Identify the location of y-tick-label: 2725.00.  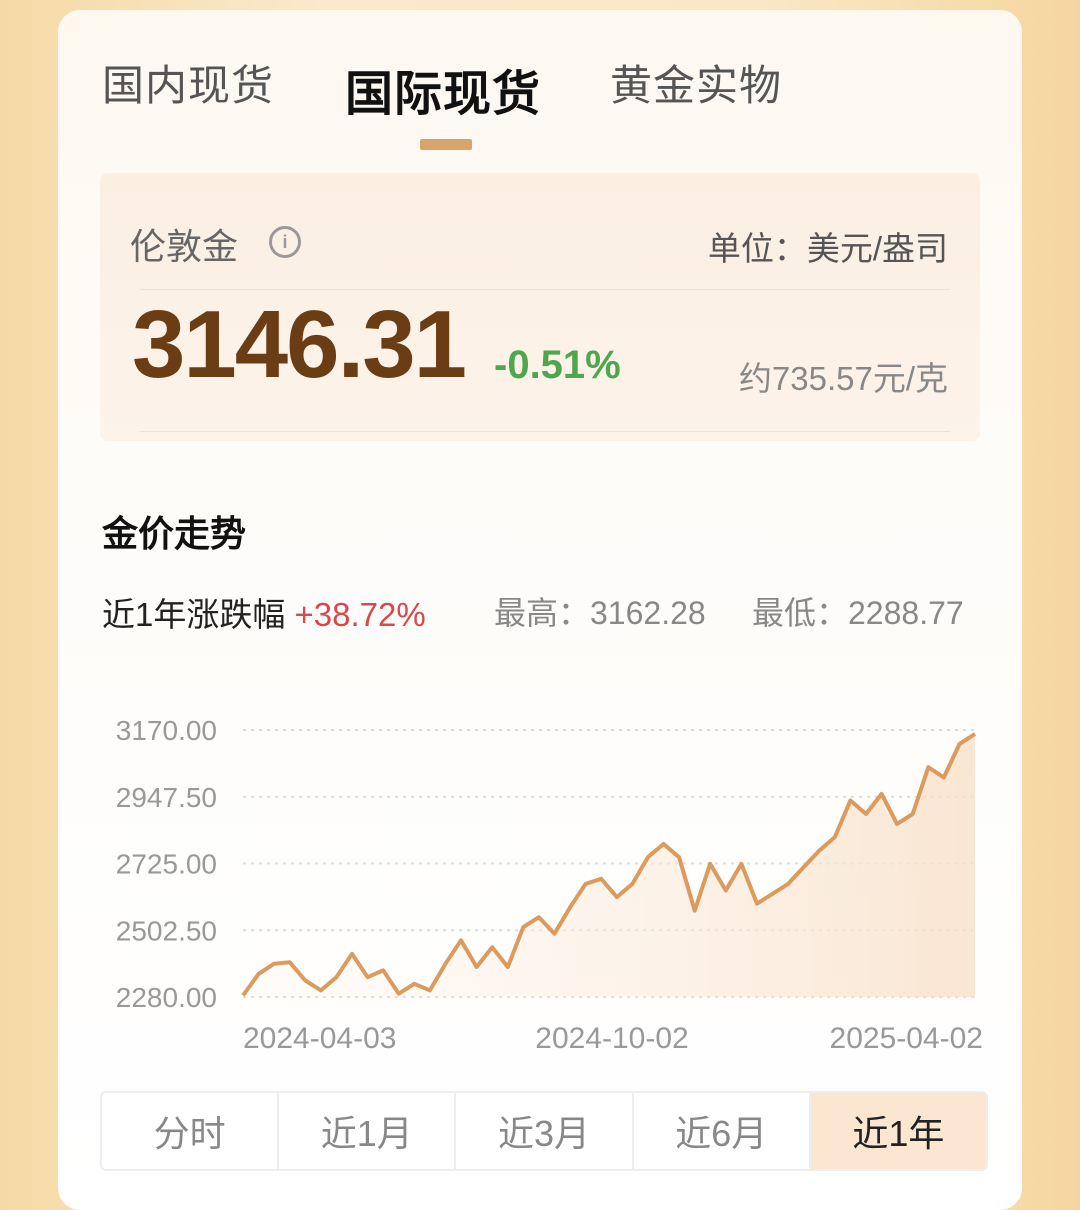
(166, 864).